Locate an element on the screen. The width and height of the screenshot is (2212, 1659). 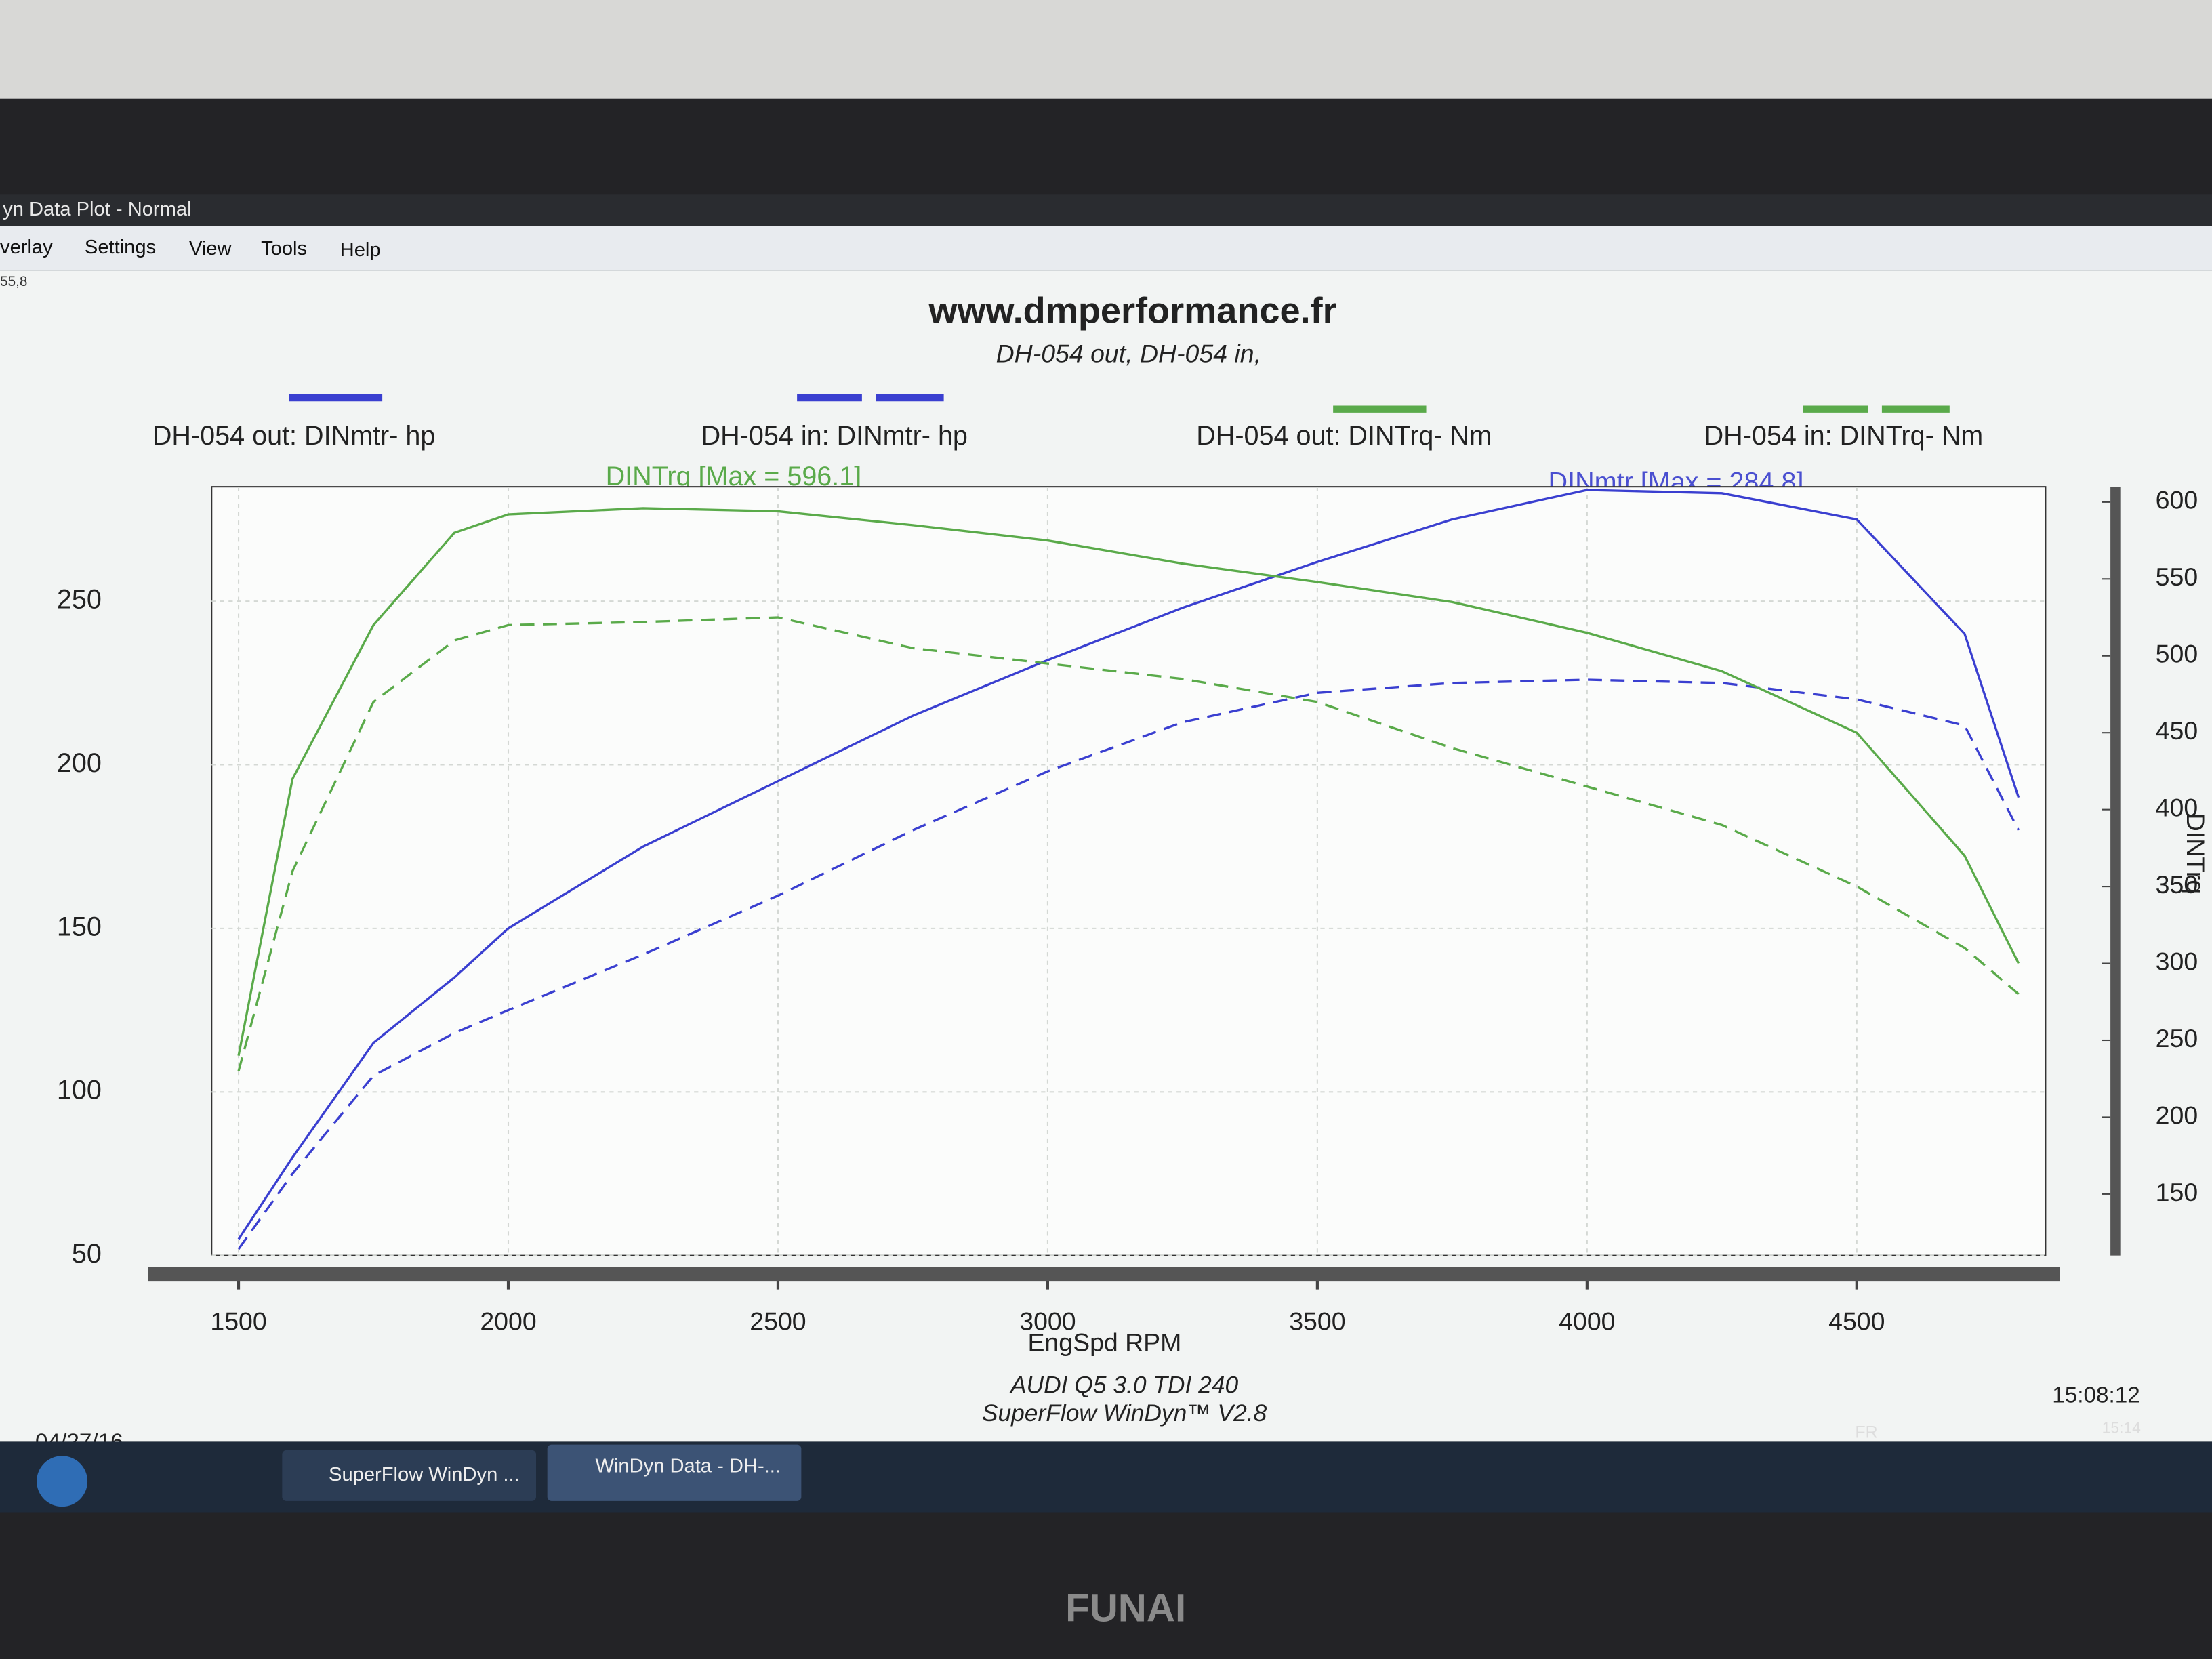
language: FR is located at coordinates (1866, 1432).